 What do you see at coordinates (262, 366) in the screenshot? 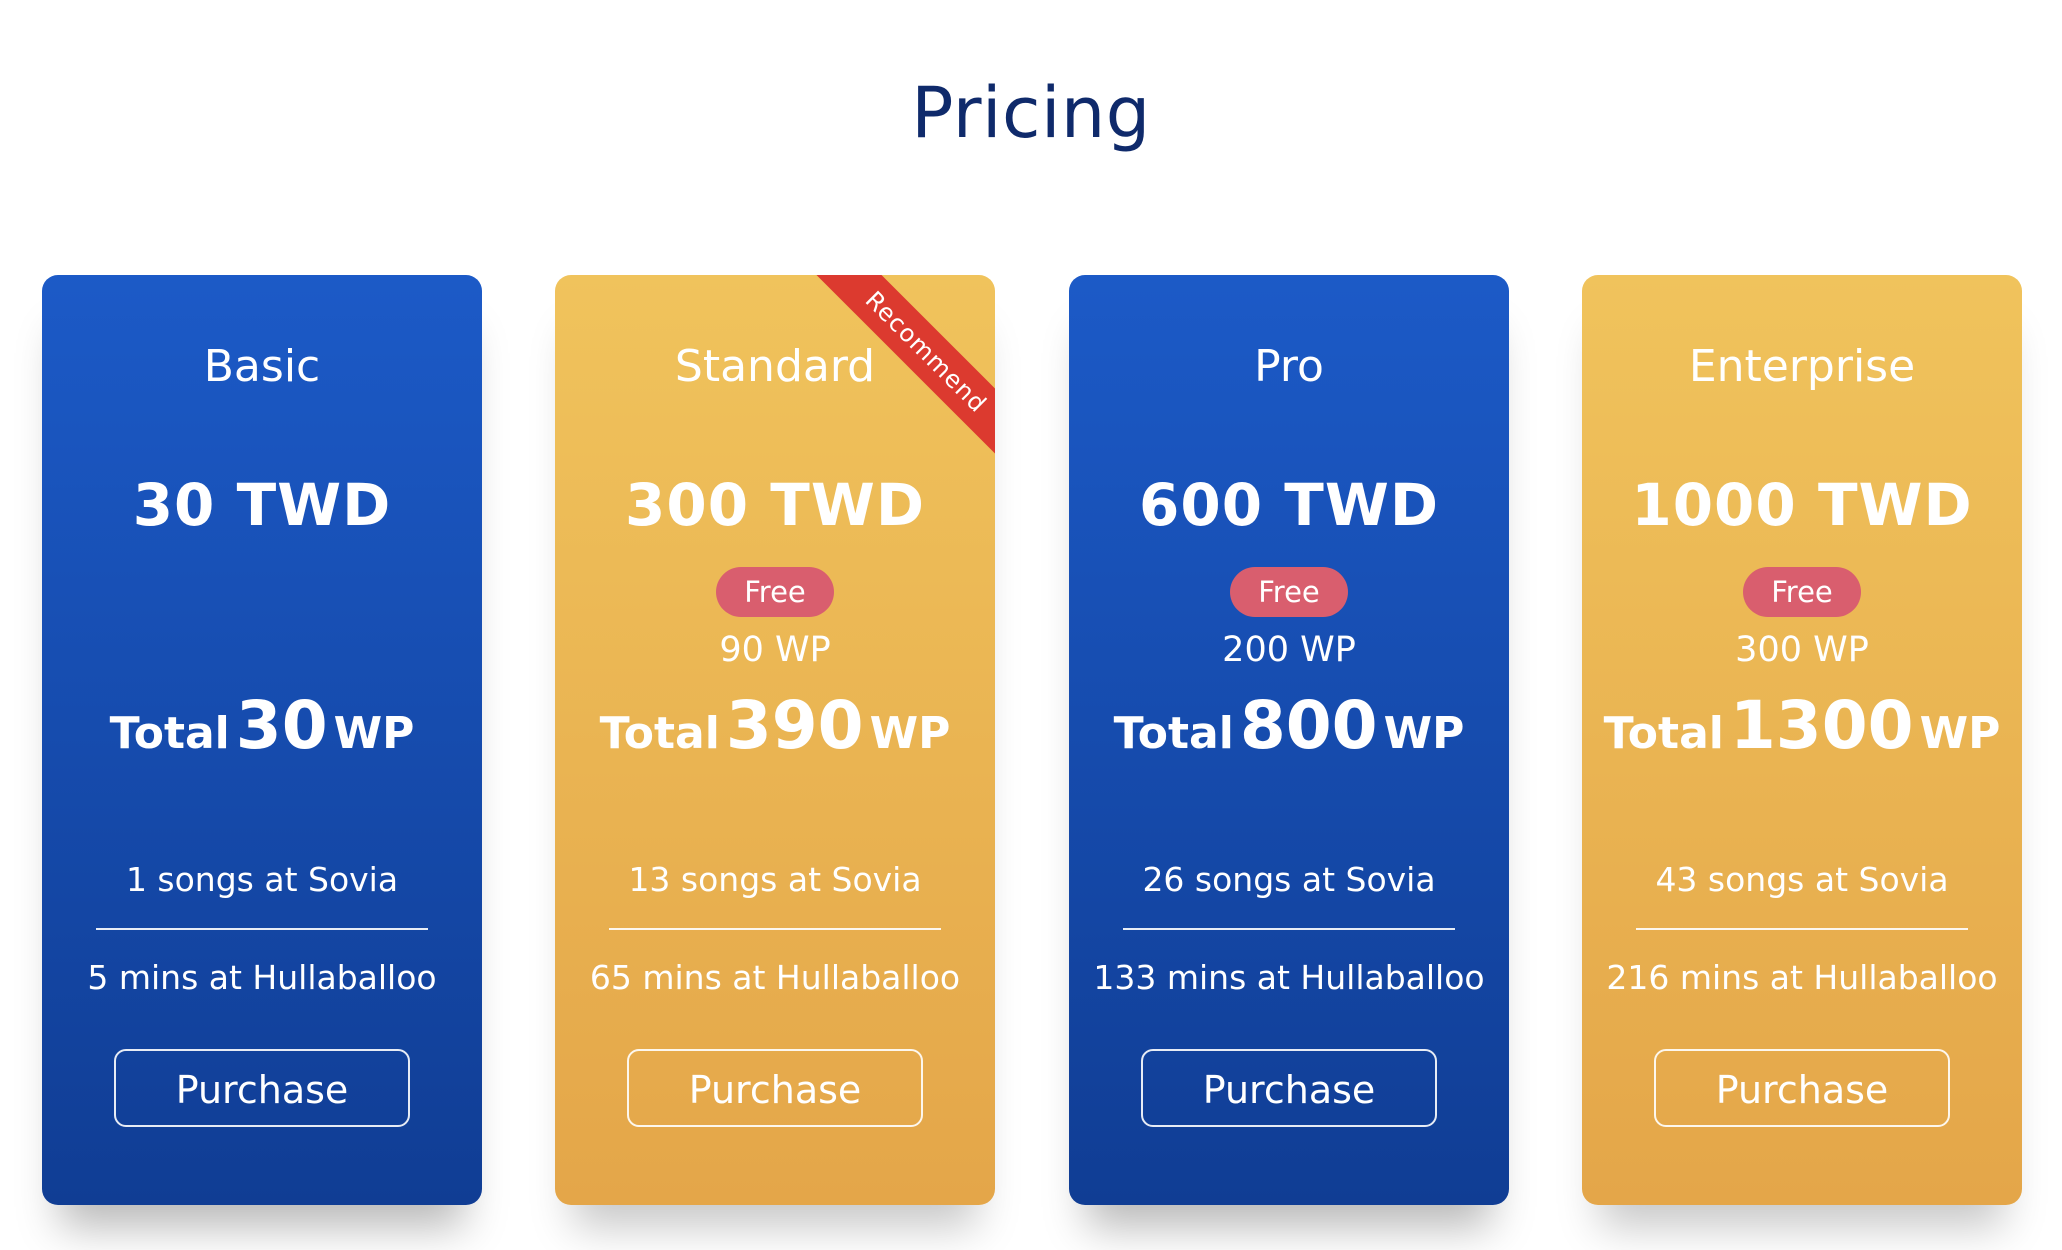
I see `plan-name: Basic` at bounding box center [262, 366].